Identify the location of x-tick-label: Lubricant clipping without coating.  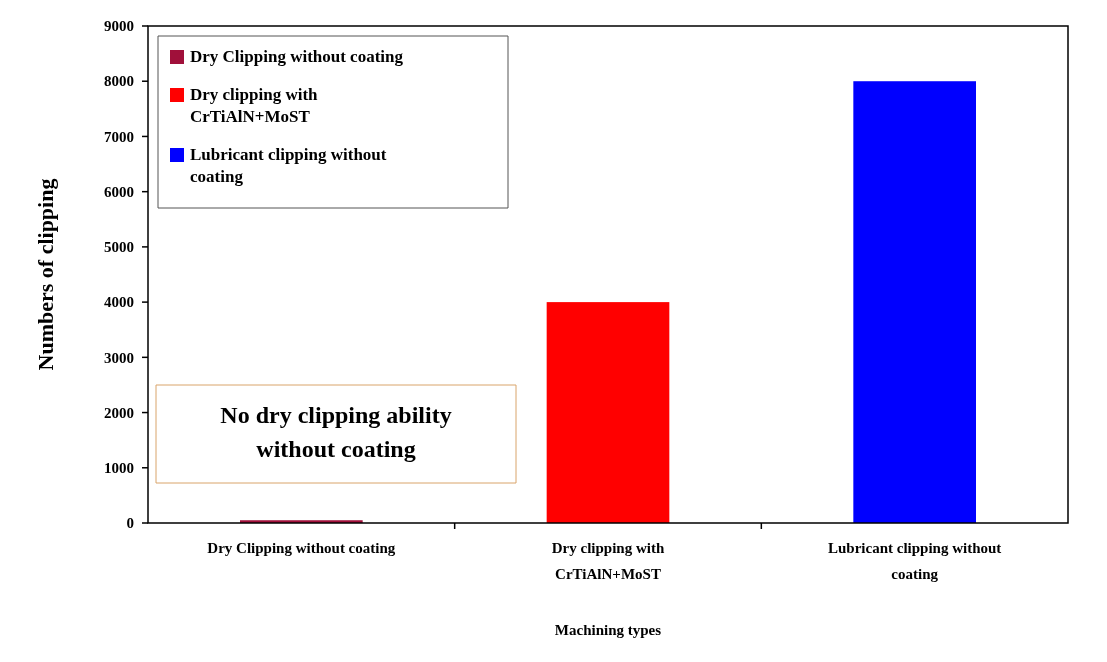
(914, 561).